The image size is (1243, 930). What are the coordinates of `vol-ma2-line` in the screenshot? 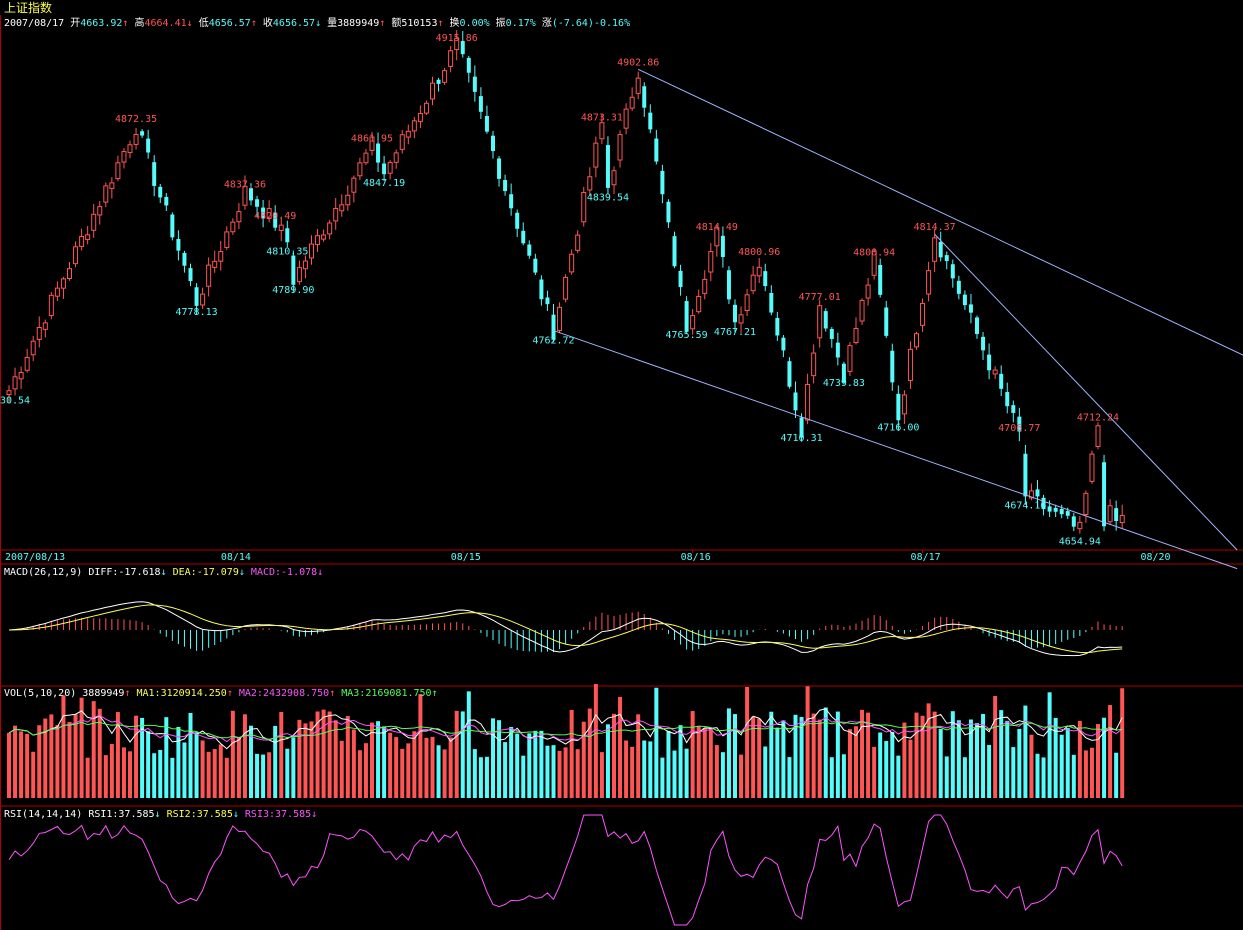 It's located at (565, 728).